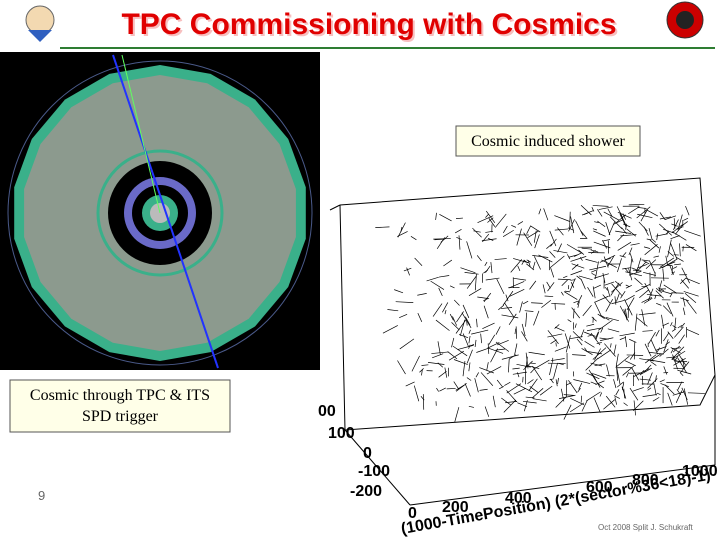 Image resolution: width=720 pixels, height=540 pixels. I want to click on x-tick-label: 1000, so click(700, 471).